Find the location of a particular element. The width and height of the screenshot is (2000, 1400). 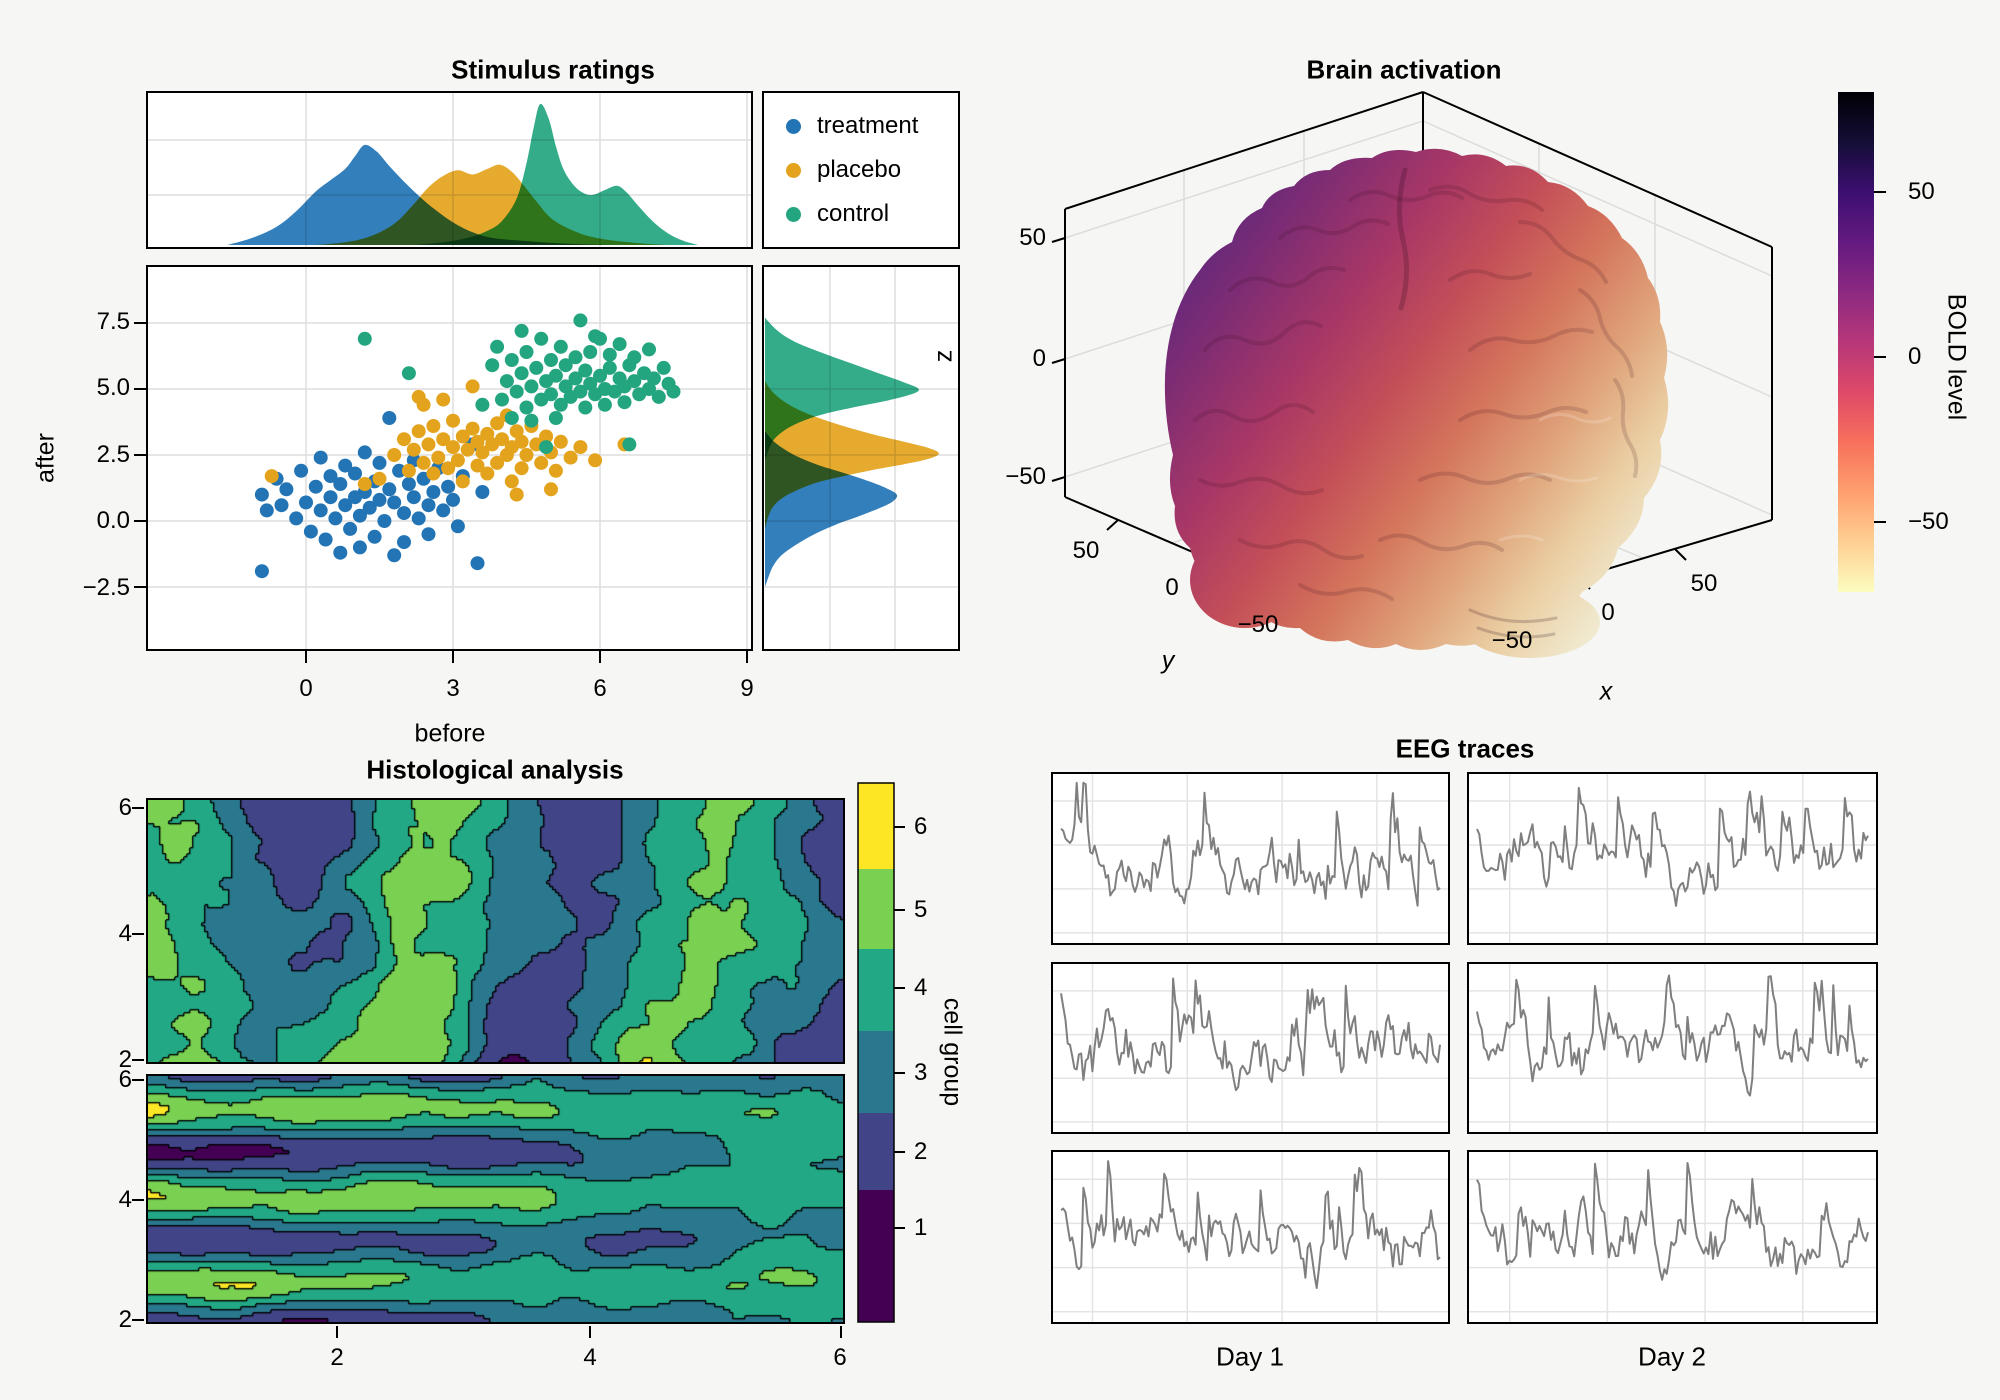

longitudinal-fissure is located at coordinates (1403, 239).